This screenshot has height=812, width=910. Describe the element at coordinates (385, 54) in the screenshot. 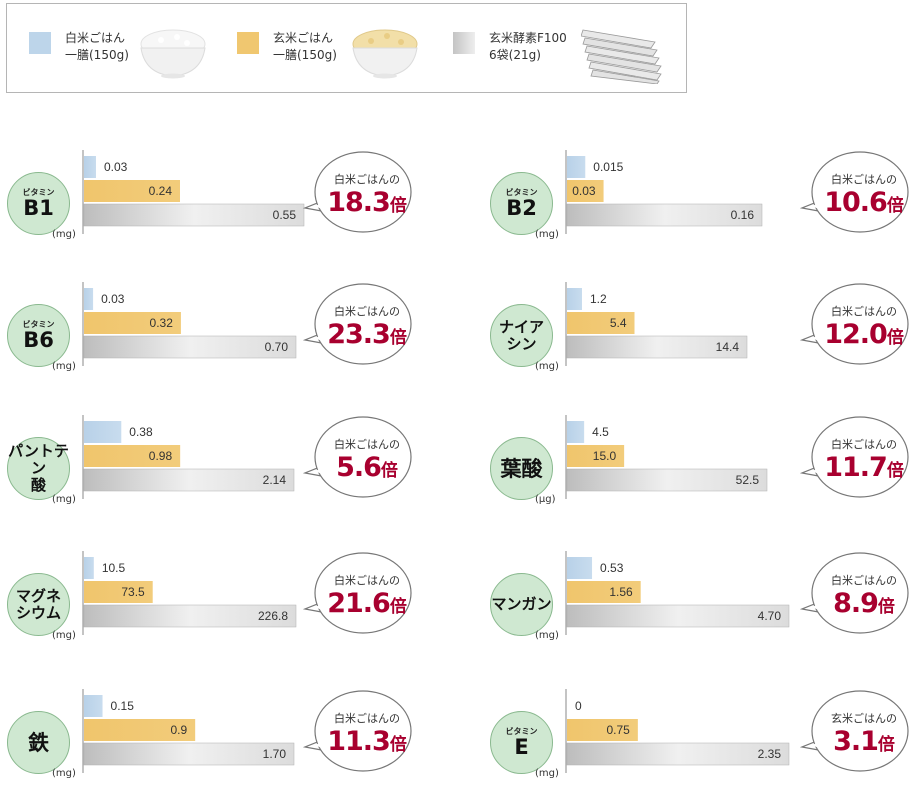

I see `brown-rice-bowl-icon` at that location.